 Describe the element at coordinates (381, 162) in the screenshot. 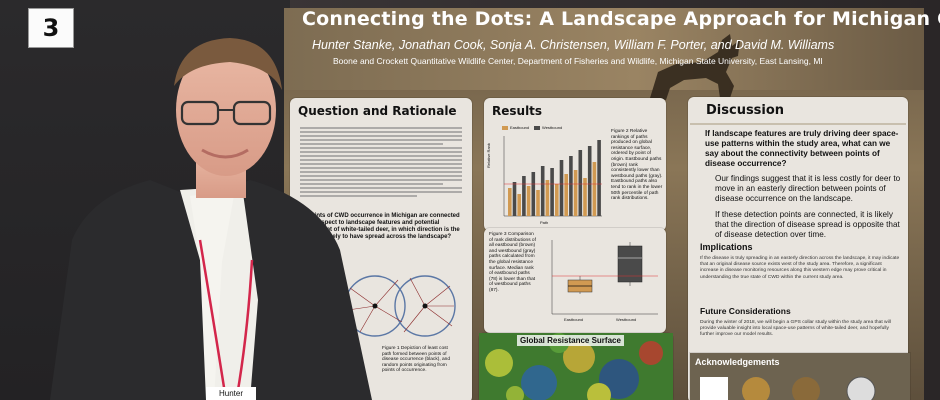

I see `rationale-body` at that location.